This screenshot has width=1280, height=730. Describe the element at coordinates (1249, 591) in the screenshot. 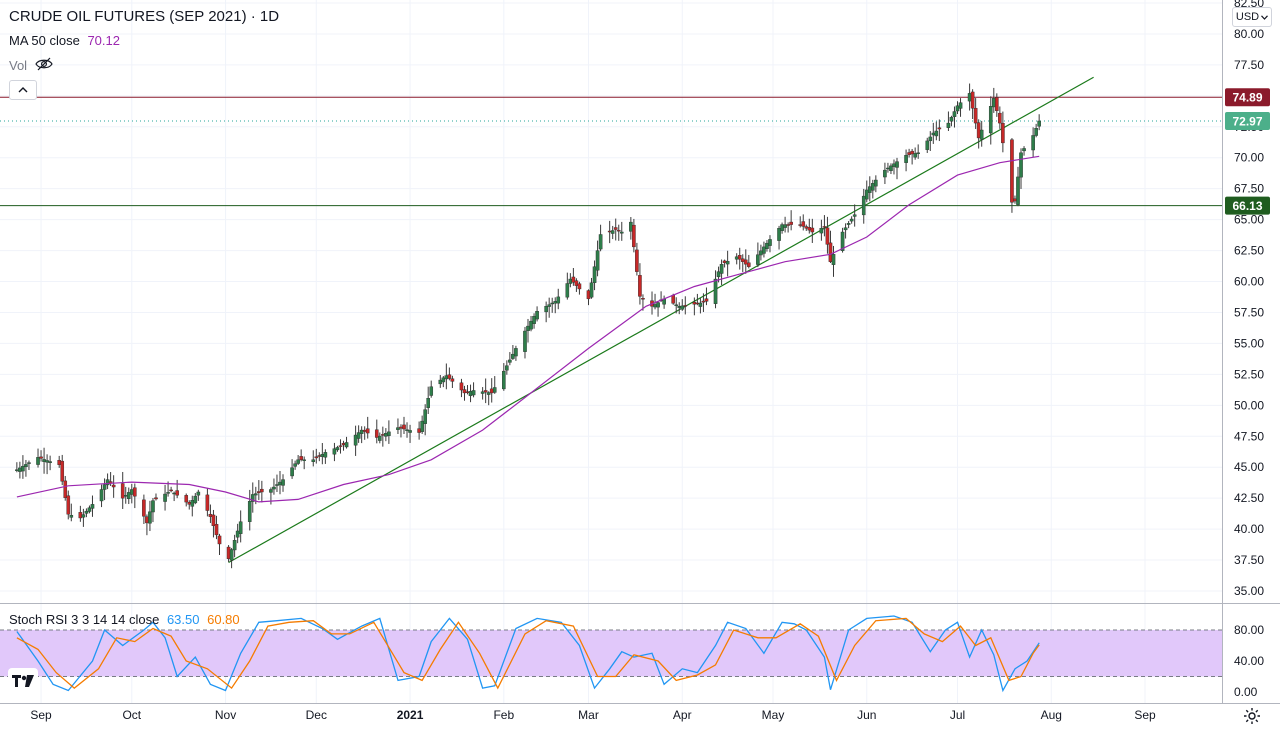

I see `price-tick-label: 35.00` at that location.